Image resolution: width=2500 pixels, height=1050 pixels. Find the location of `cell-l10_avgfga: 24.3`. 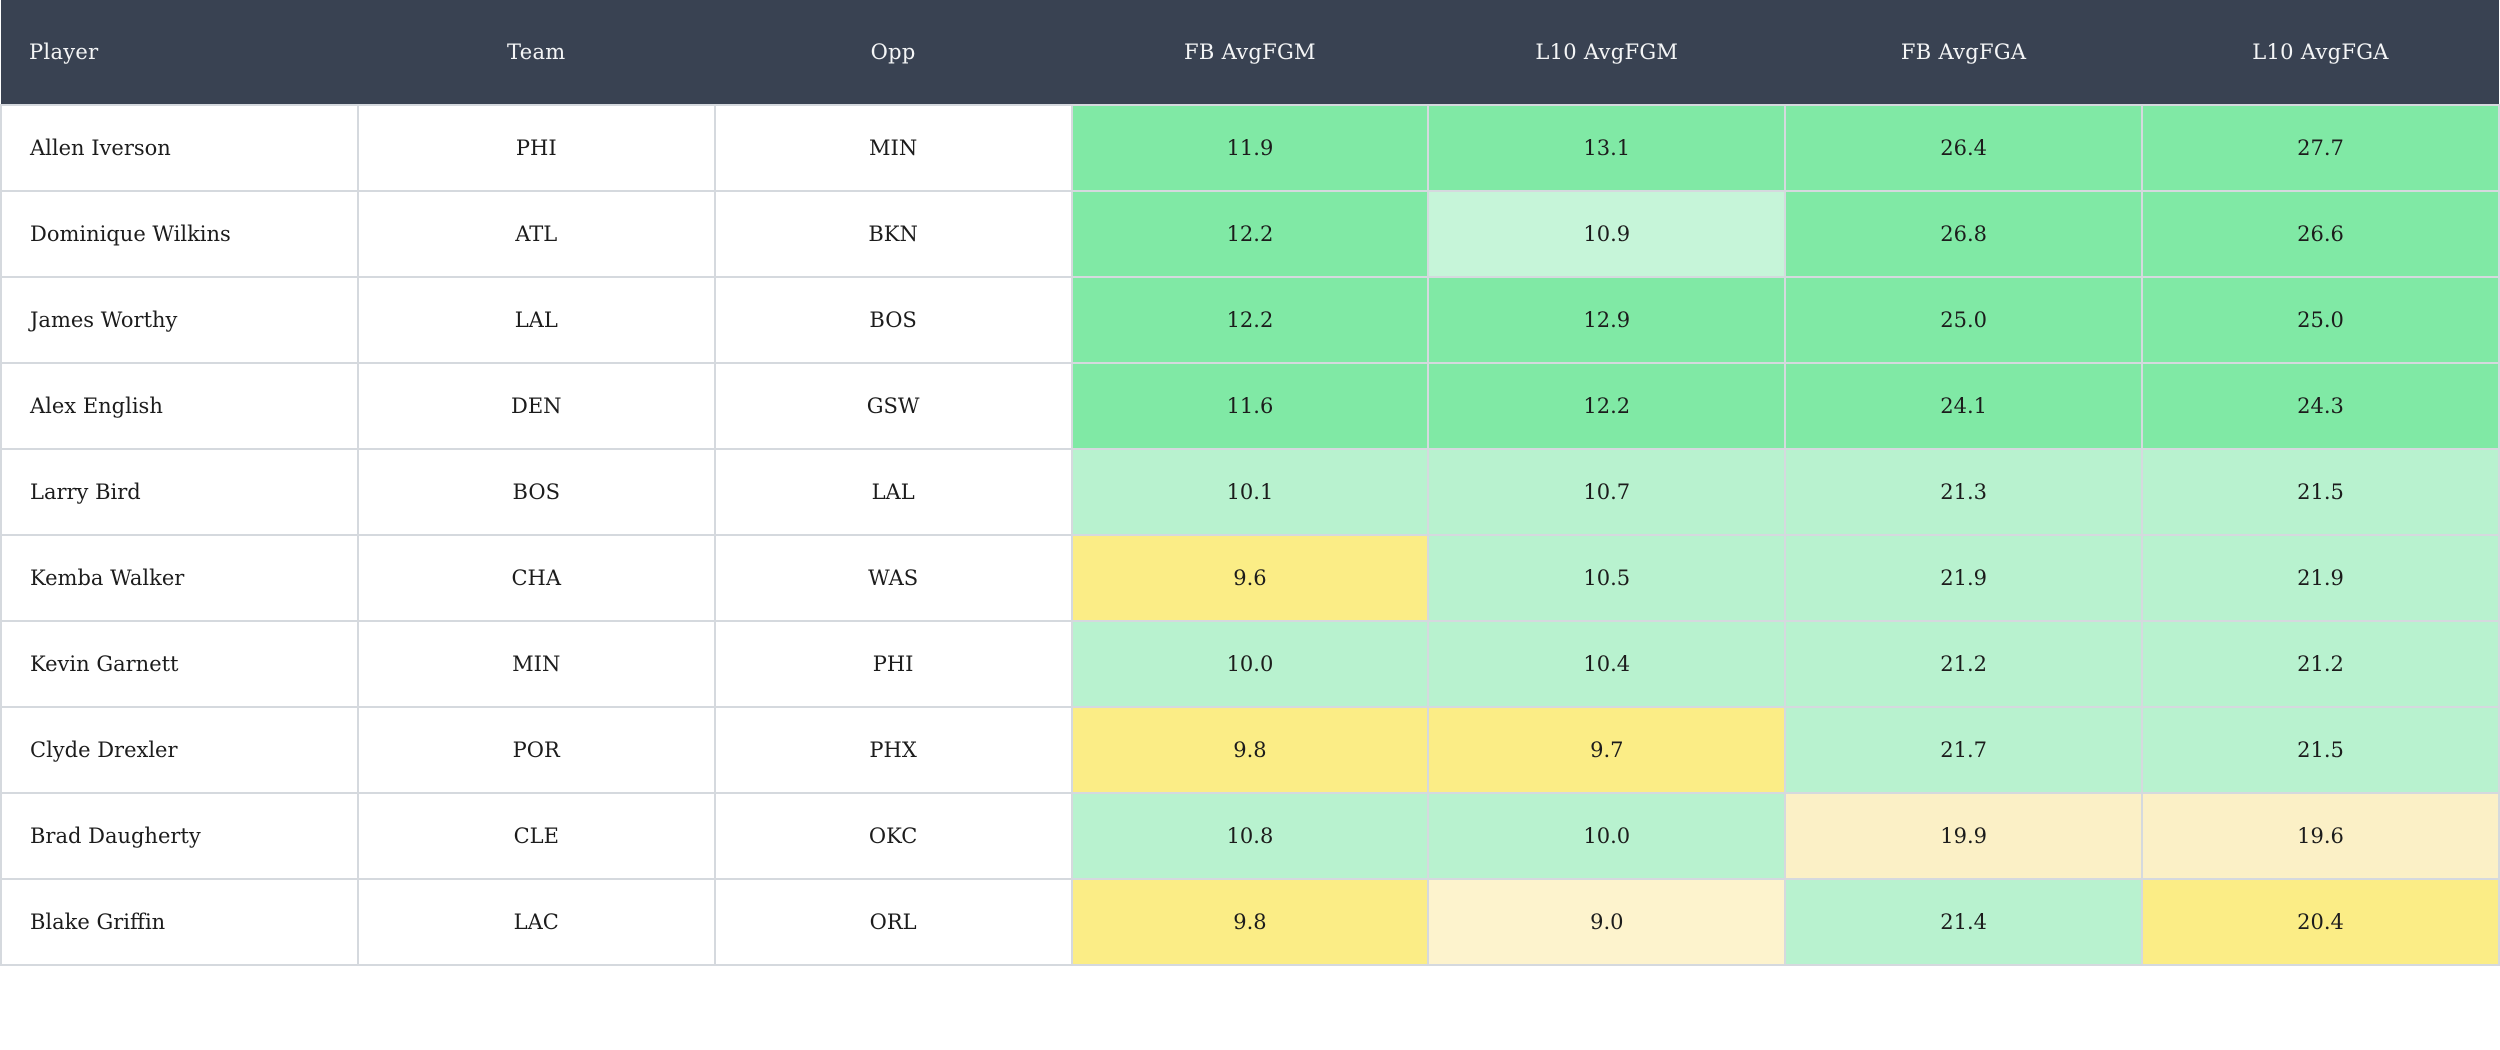

cell-l10_avgfga: 24.3 is located at coordinates (2320, 406).